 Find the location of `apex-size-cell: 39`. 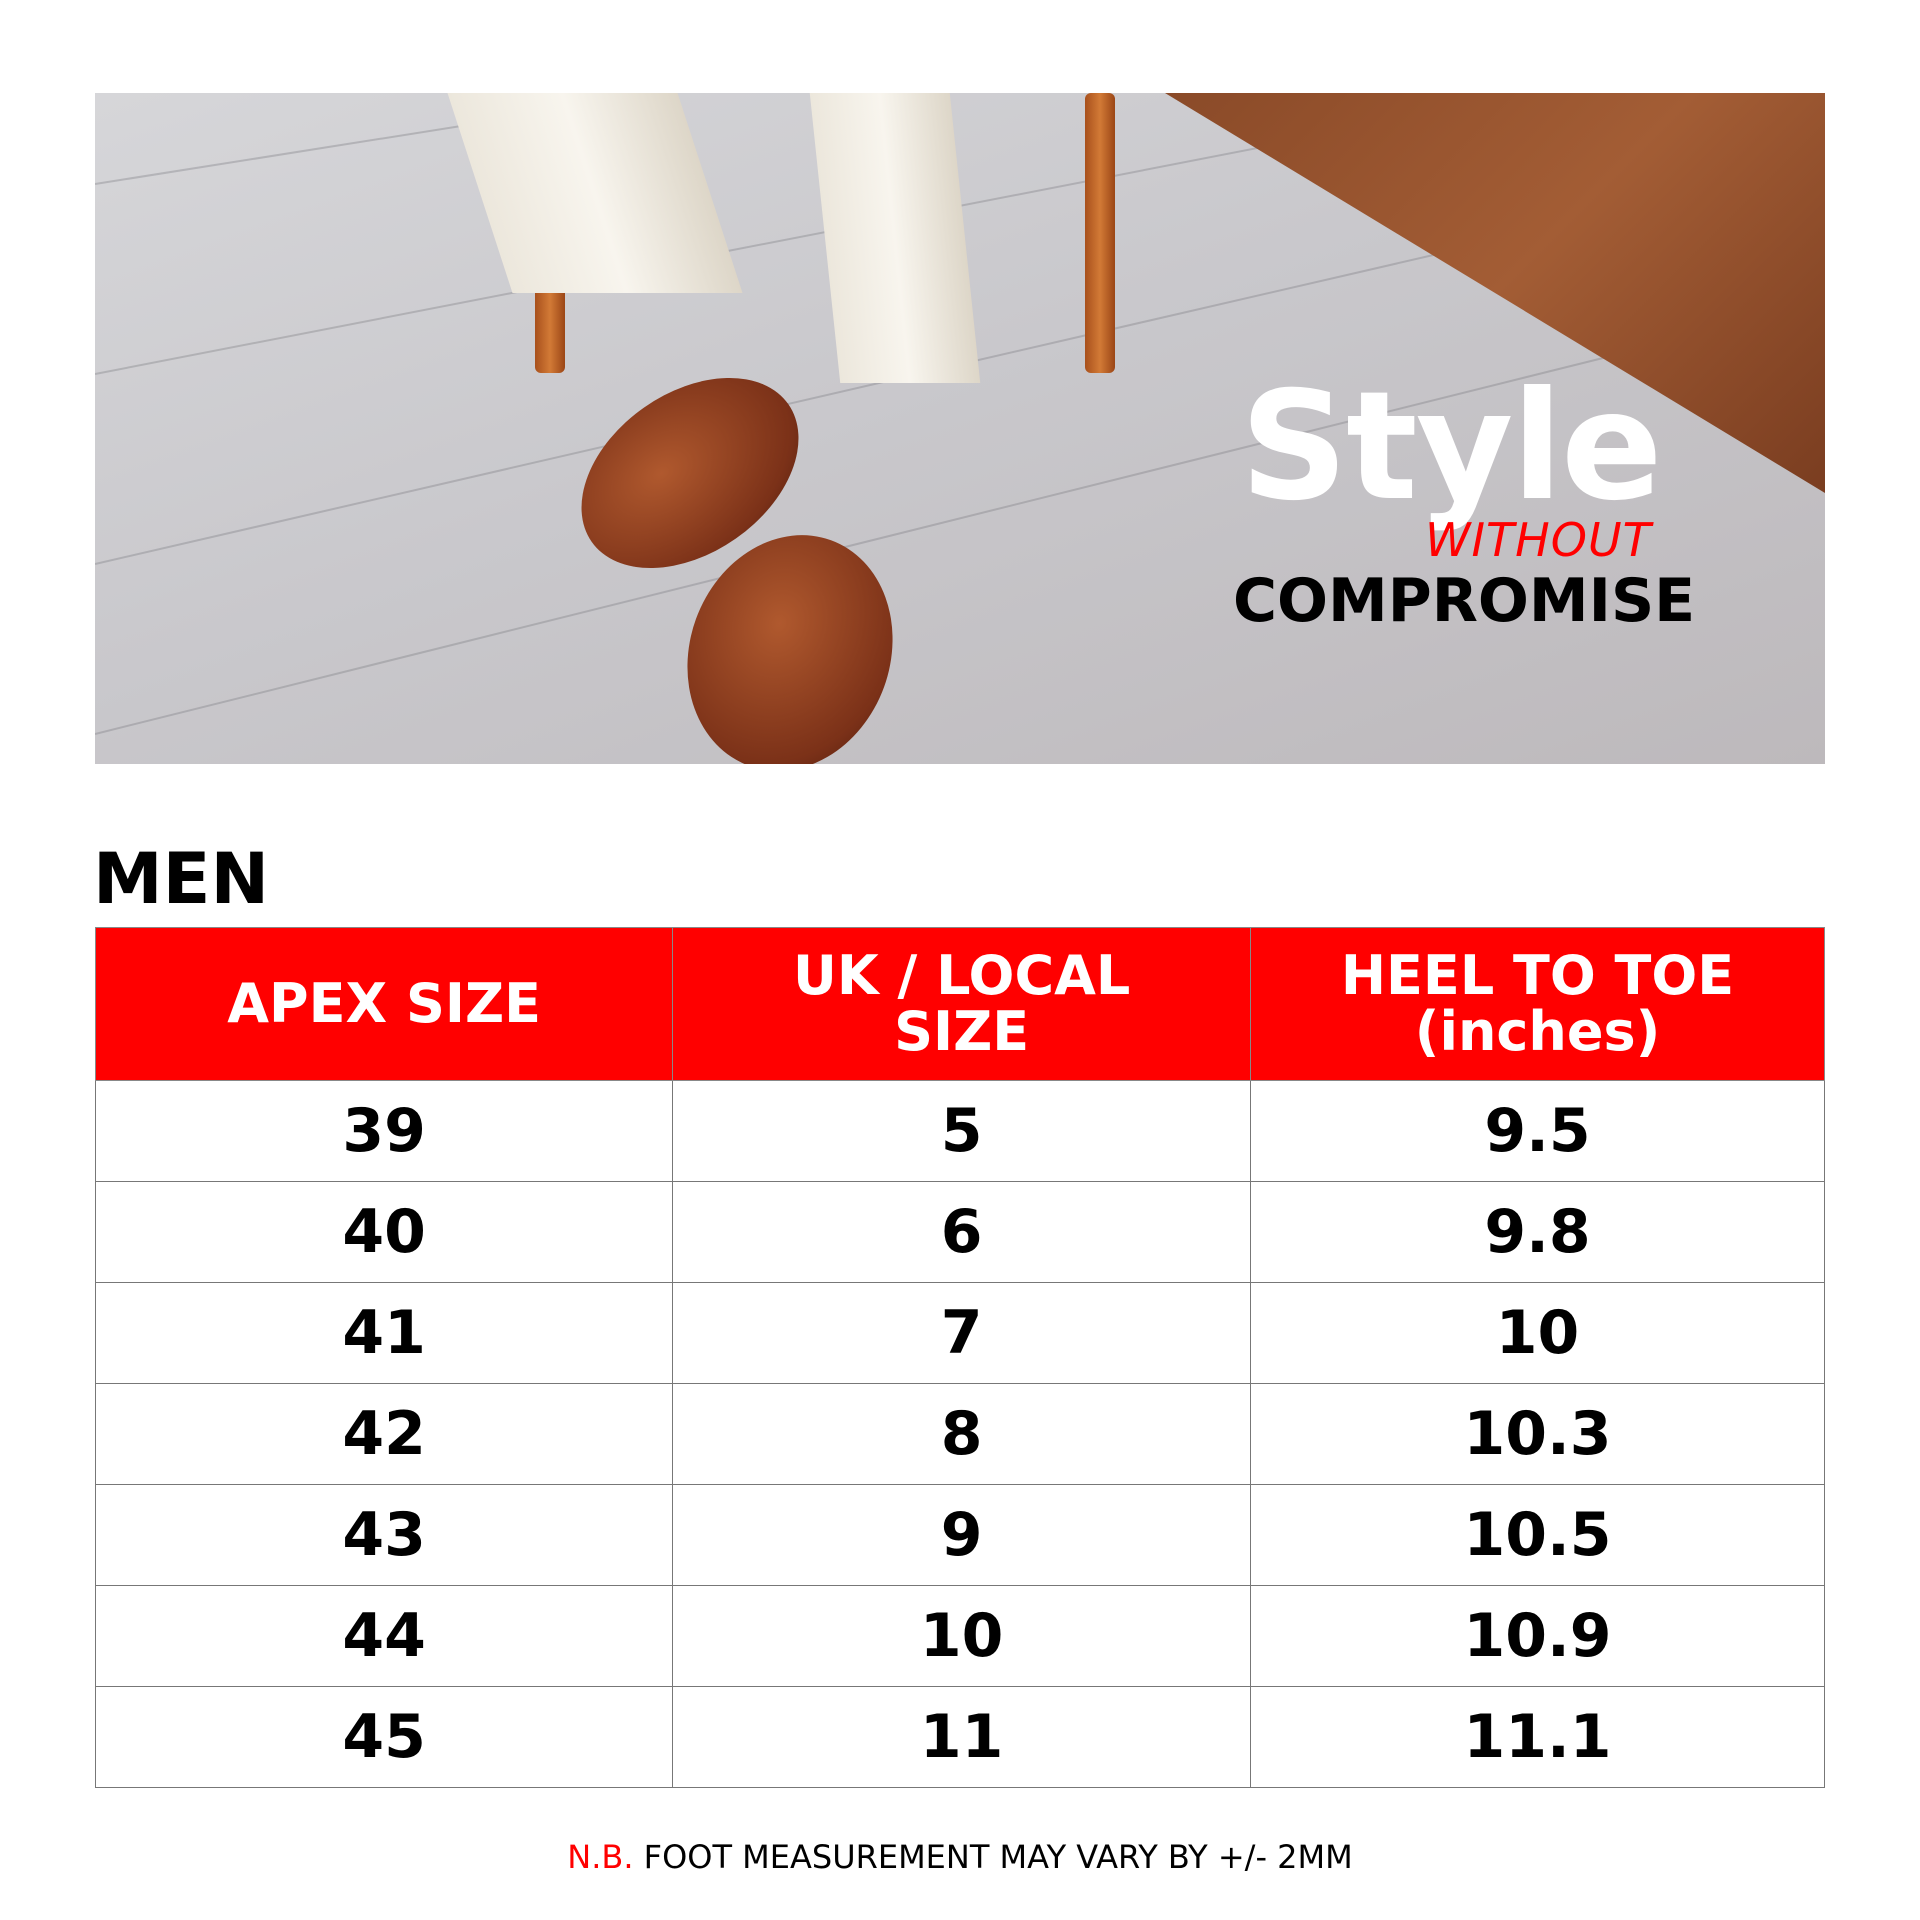

apex-size-cell: 39 is located at coordinates (384, 1131).